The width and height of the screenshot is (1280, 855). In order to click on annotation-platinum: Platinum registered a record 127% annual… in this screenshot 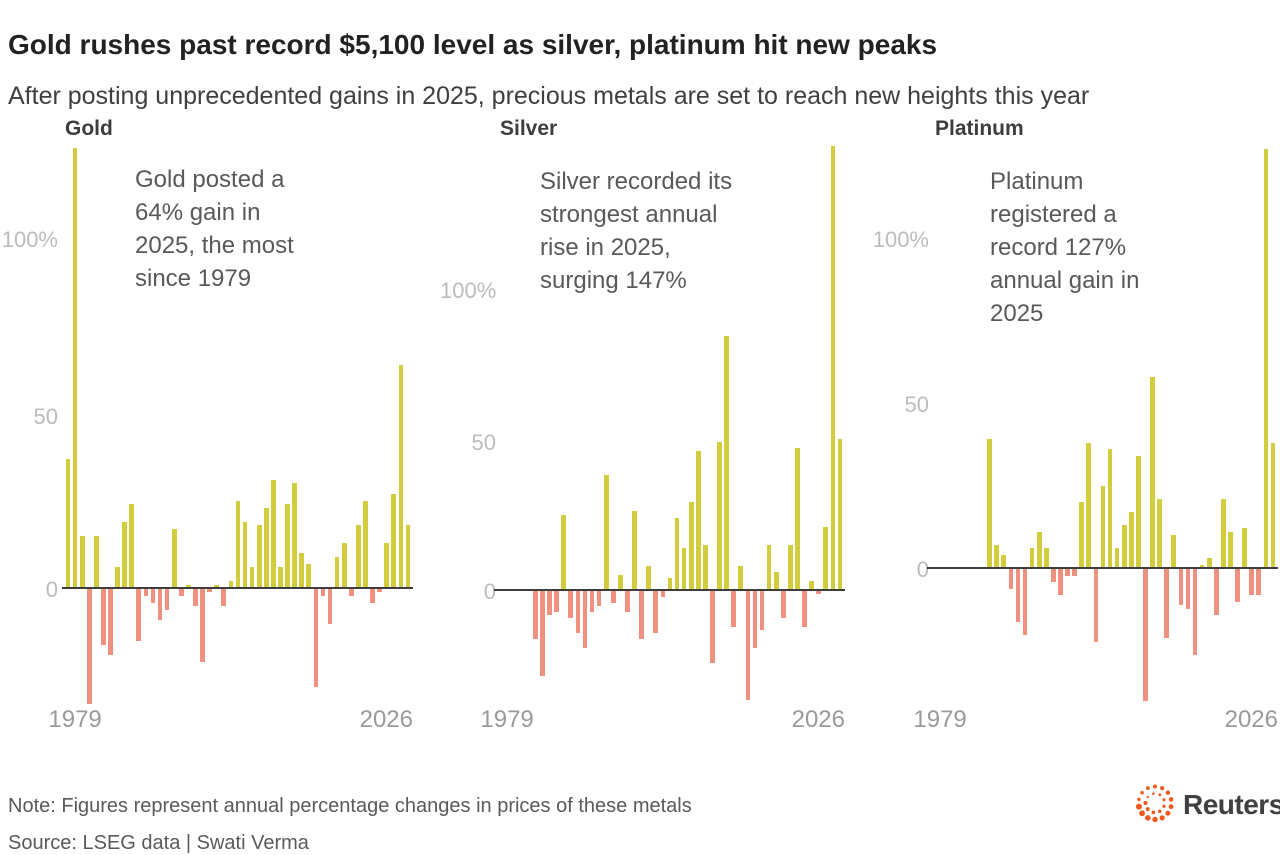, I will do `click(1065, 247)`.